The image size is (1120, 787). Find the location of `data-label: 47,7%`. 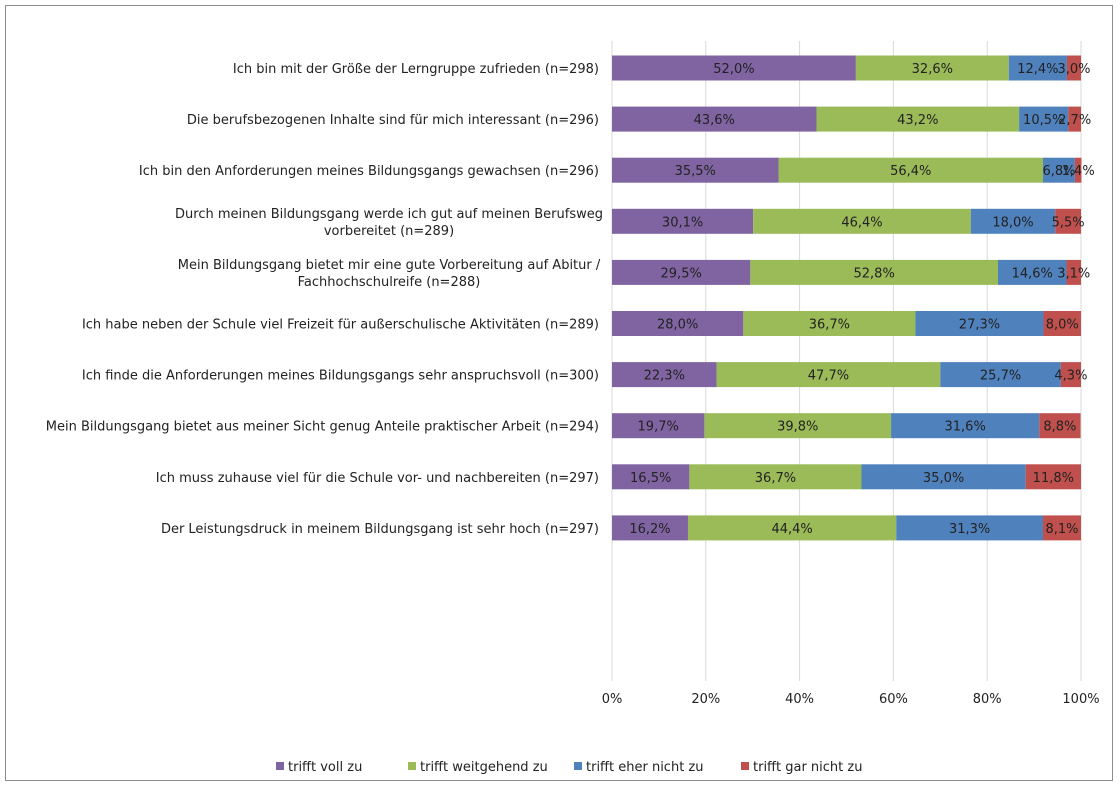

data-label: 47,7% is located at coordinates (828, 376).